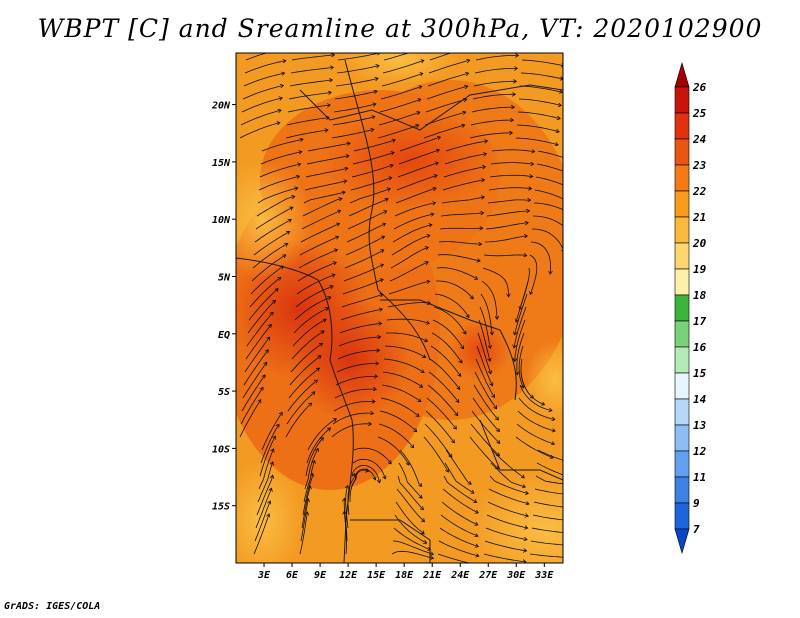 This screenshot has width=800, height=618. Describe the element at coordinates (400, 69) in the screenshot. I see `field-cool-north` at that location.